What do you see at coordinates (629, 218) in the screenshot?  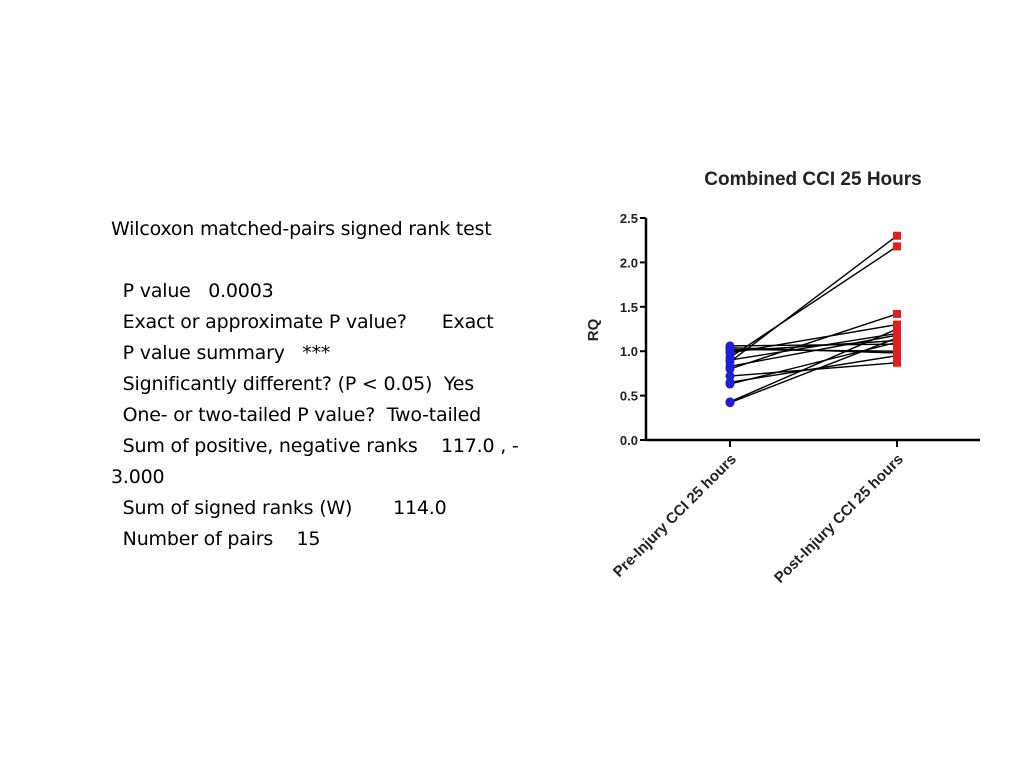 I see `y-tick-label: 2.5` at bounding box center [629, 218].